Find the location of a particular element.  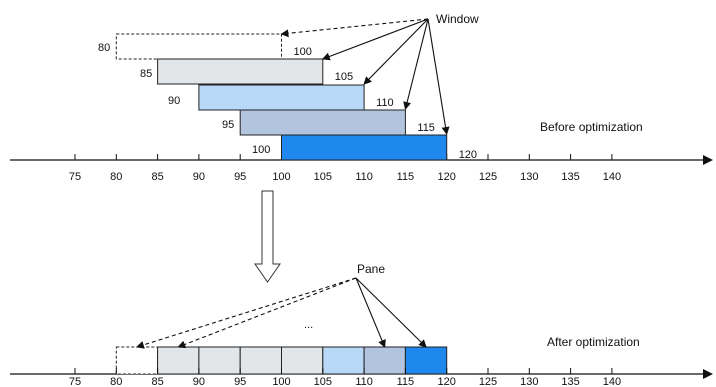

after-optimization-caption: After optimization is located at coordinates (593, 342).